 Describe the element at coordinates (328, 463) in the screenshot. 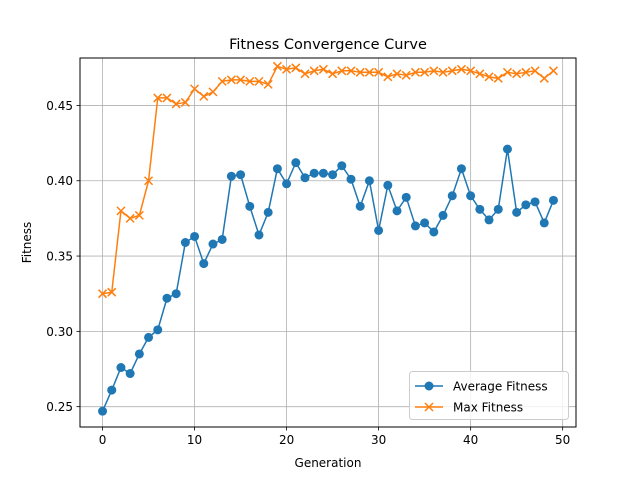

I see `x-axis-label: Generation` at that location.